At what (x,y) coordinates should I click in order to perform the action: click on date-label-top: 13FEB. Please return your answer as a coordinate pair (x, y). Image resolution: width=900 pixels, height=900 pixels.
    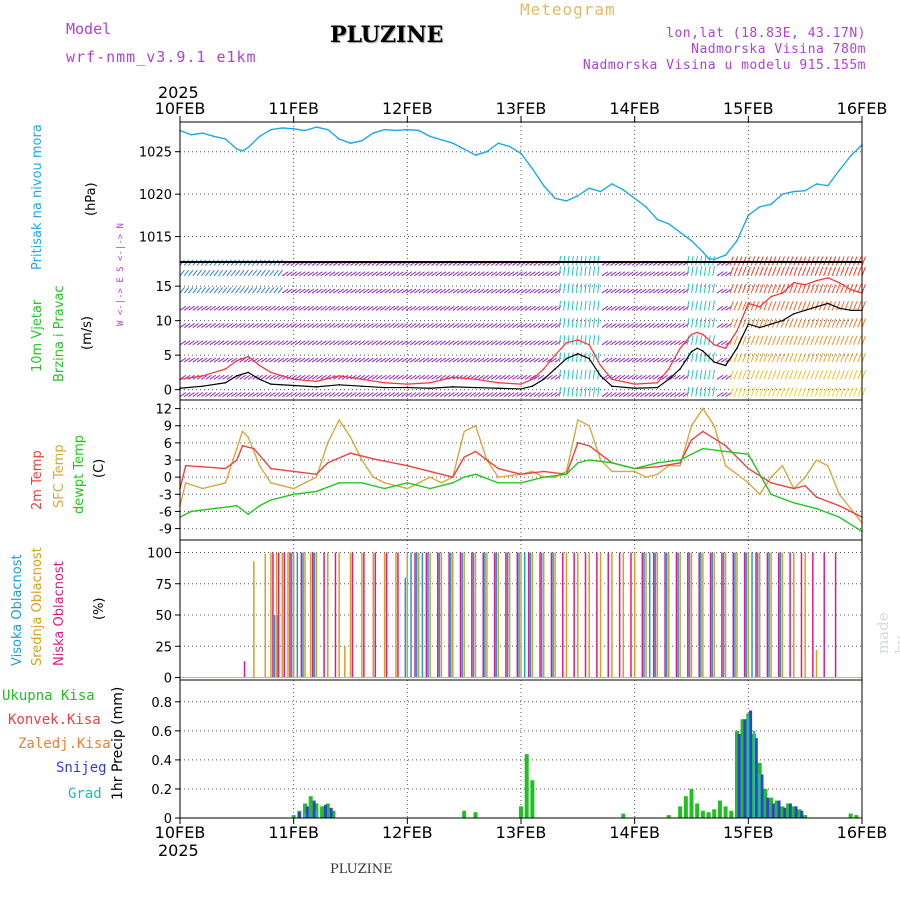
    Looking at the image, I should click on (521, 108).